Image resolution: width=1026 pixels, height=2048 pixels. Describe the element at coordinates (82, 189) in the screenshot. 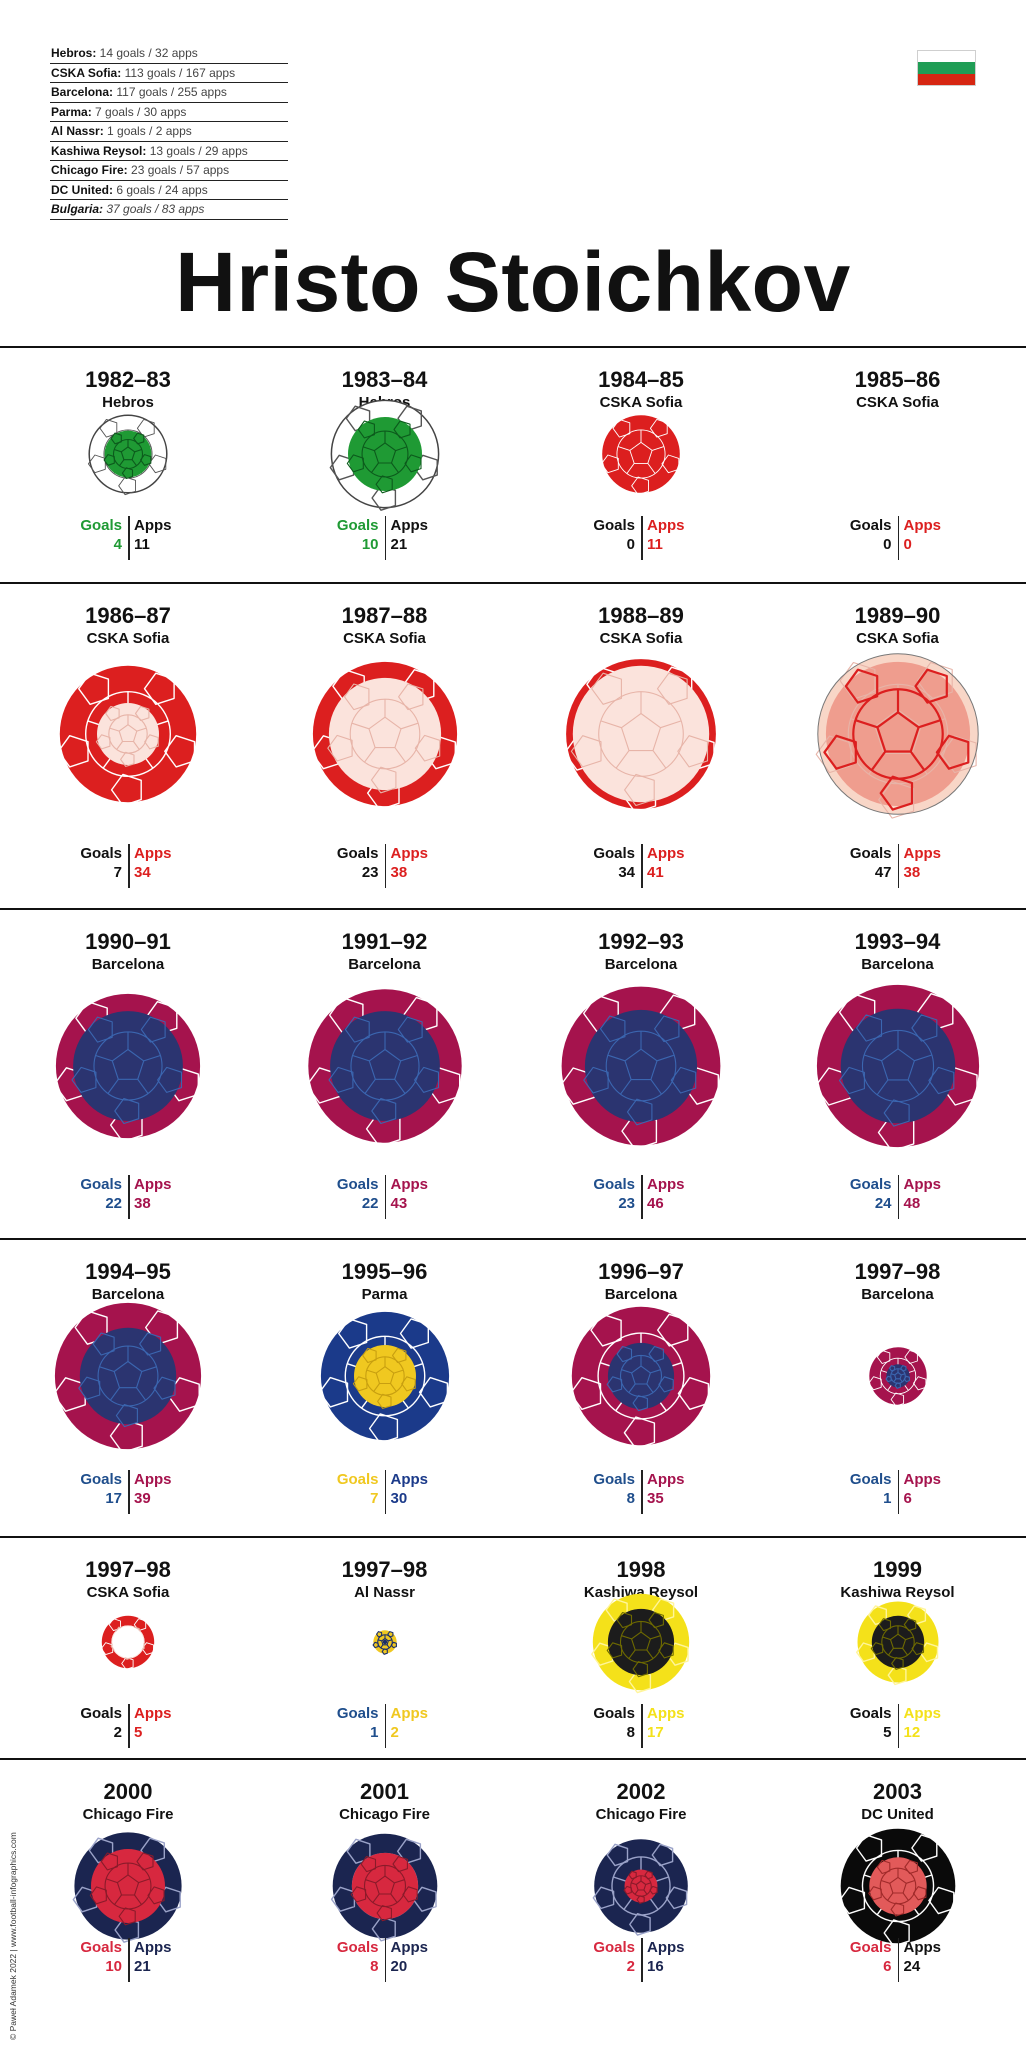

I see `career-club: DC United:` at that location.